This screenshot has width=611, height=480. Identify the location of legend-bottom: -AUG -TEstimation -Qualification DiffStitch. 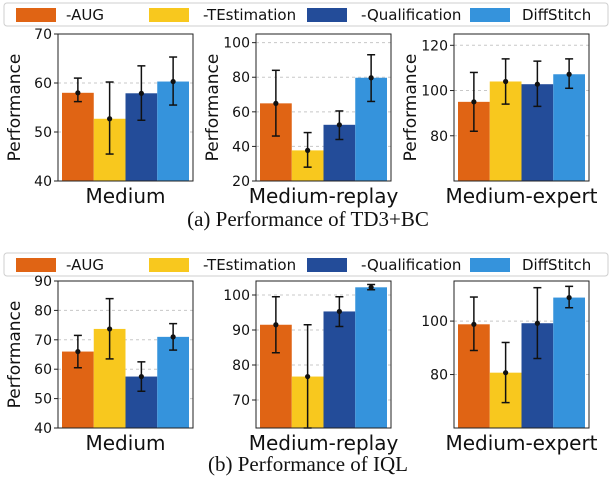
(306, 264).